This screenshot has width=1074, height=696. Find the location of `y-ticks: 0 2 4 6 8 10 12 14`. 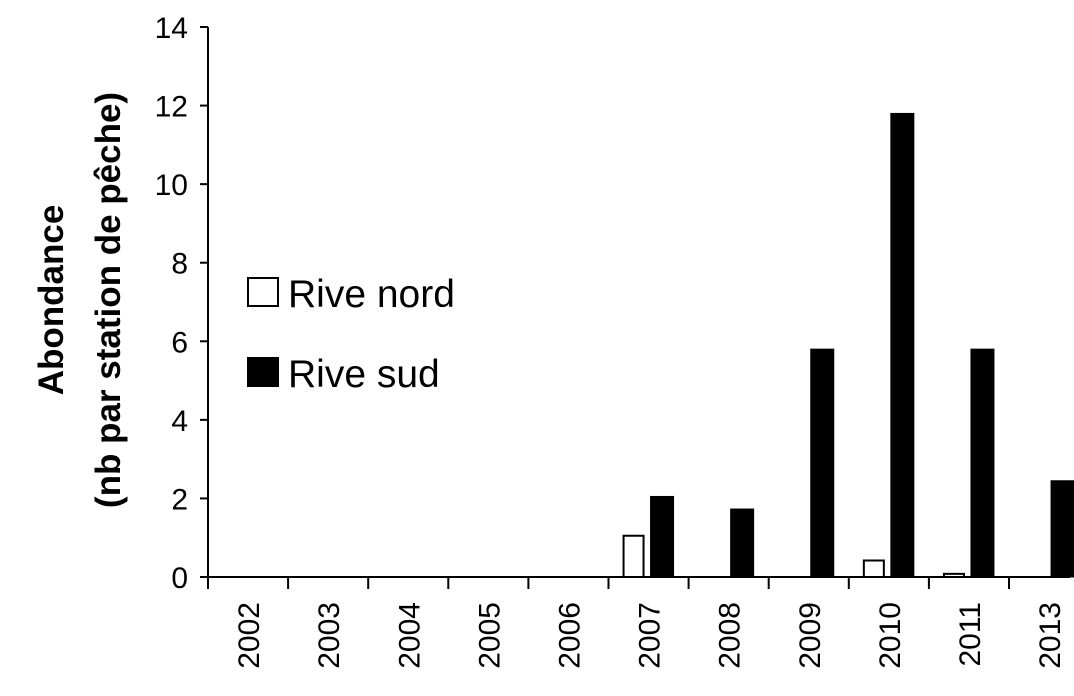

y-ticks: 0 2 4 6 8 10 12 14 is located at coordinates (181, 303).